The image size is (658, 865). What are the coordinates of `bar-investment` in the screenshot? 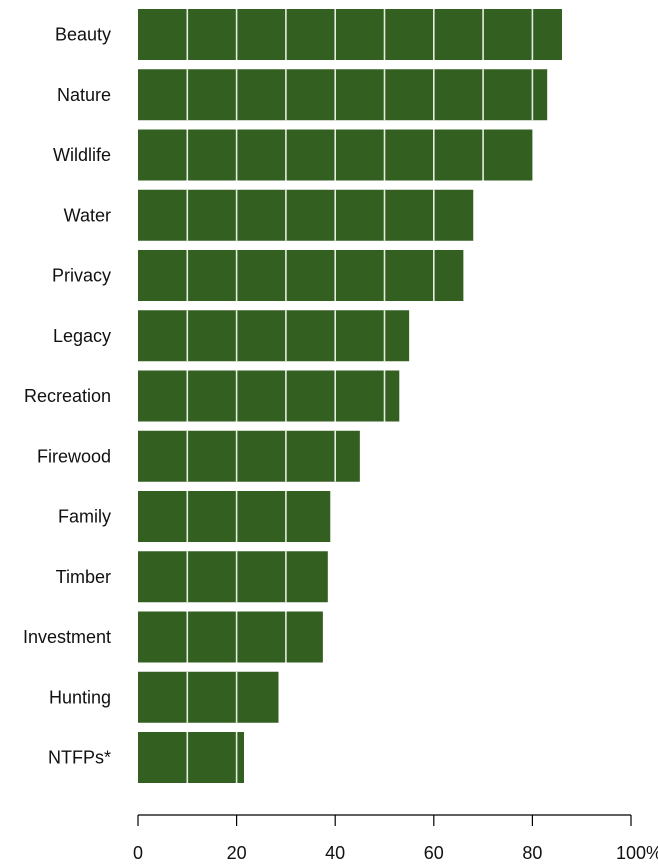 It's located at (230, 637).